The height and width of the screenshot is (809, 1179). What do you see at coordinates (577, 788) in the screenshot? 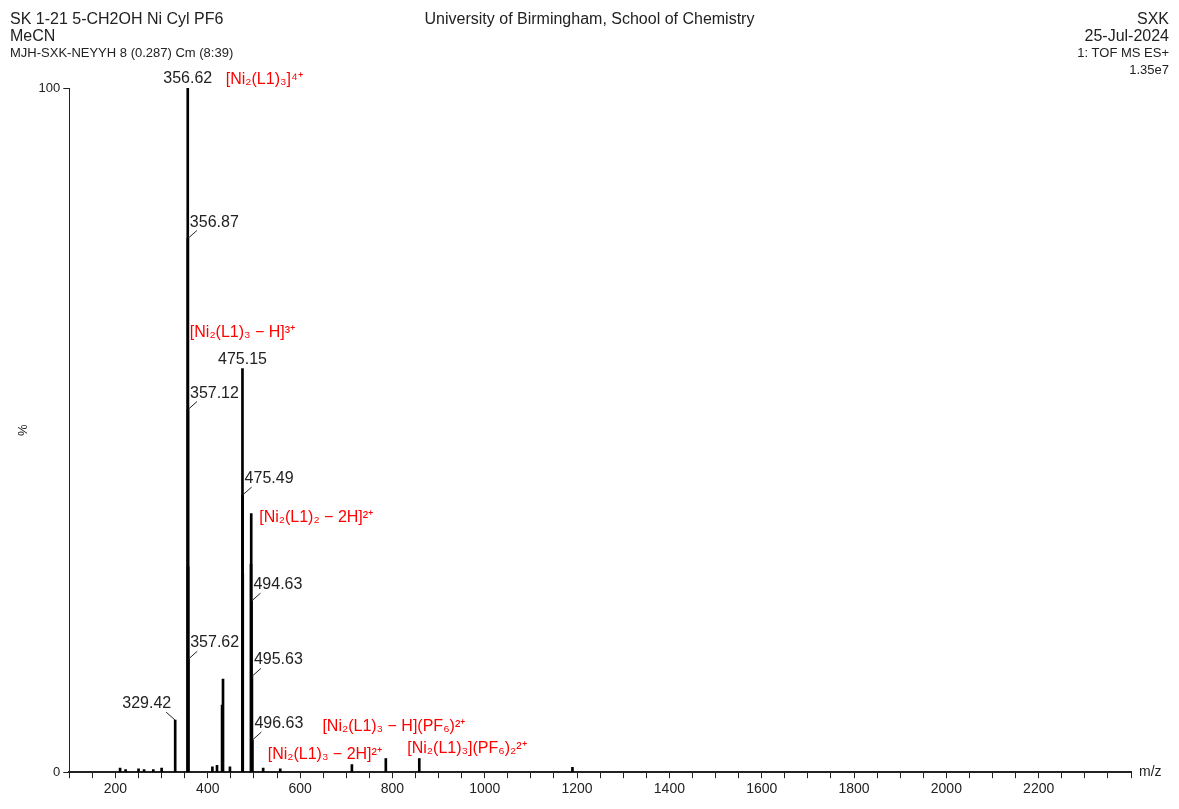
I see `x-tick-label: 1200` at bounding box center [577, 788].